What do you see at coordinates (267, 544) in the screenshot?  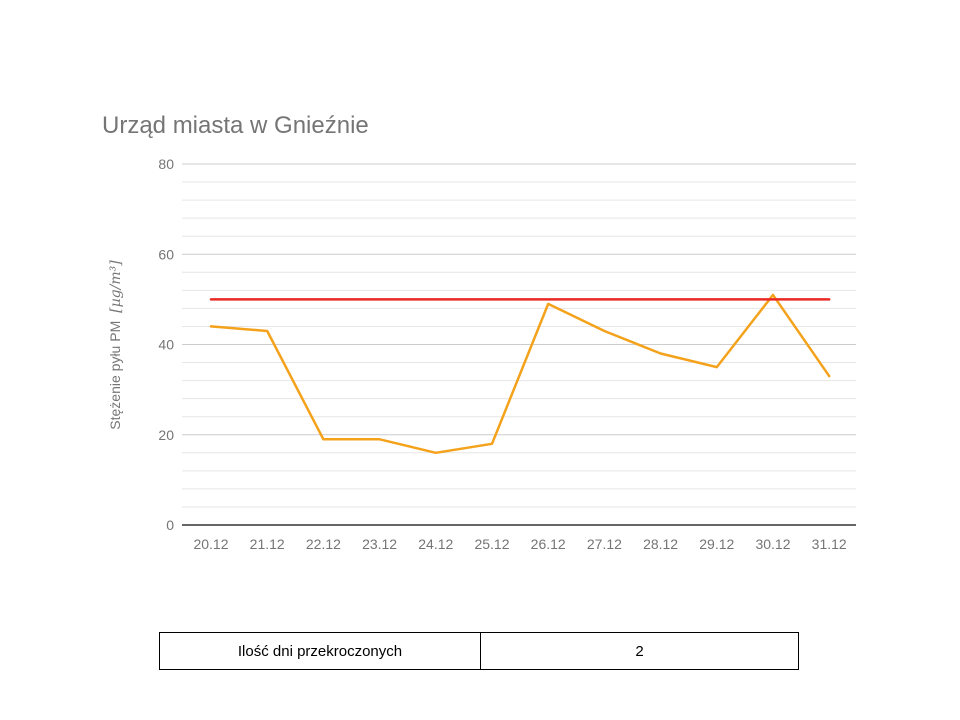 I see `x-tick-label: 21.12` at bounding box center [267, 544].